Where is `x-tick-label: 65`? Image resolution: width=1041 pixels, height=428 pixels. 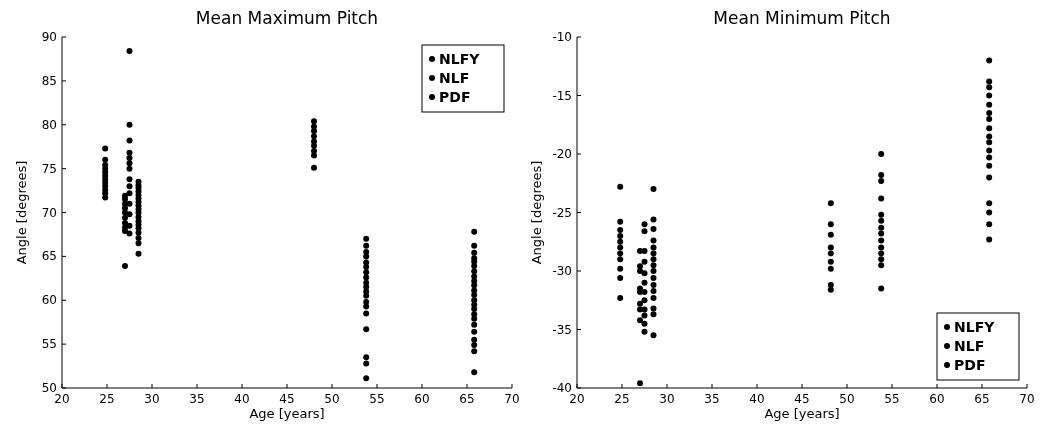 x-tick-label: 65 is located at coordinates (467, 399).